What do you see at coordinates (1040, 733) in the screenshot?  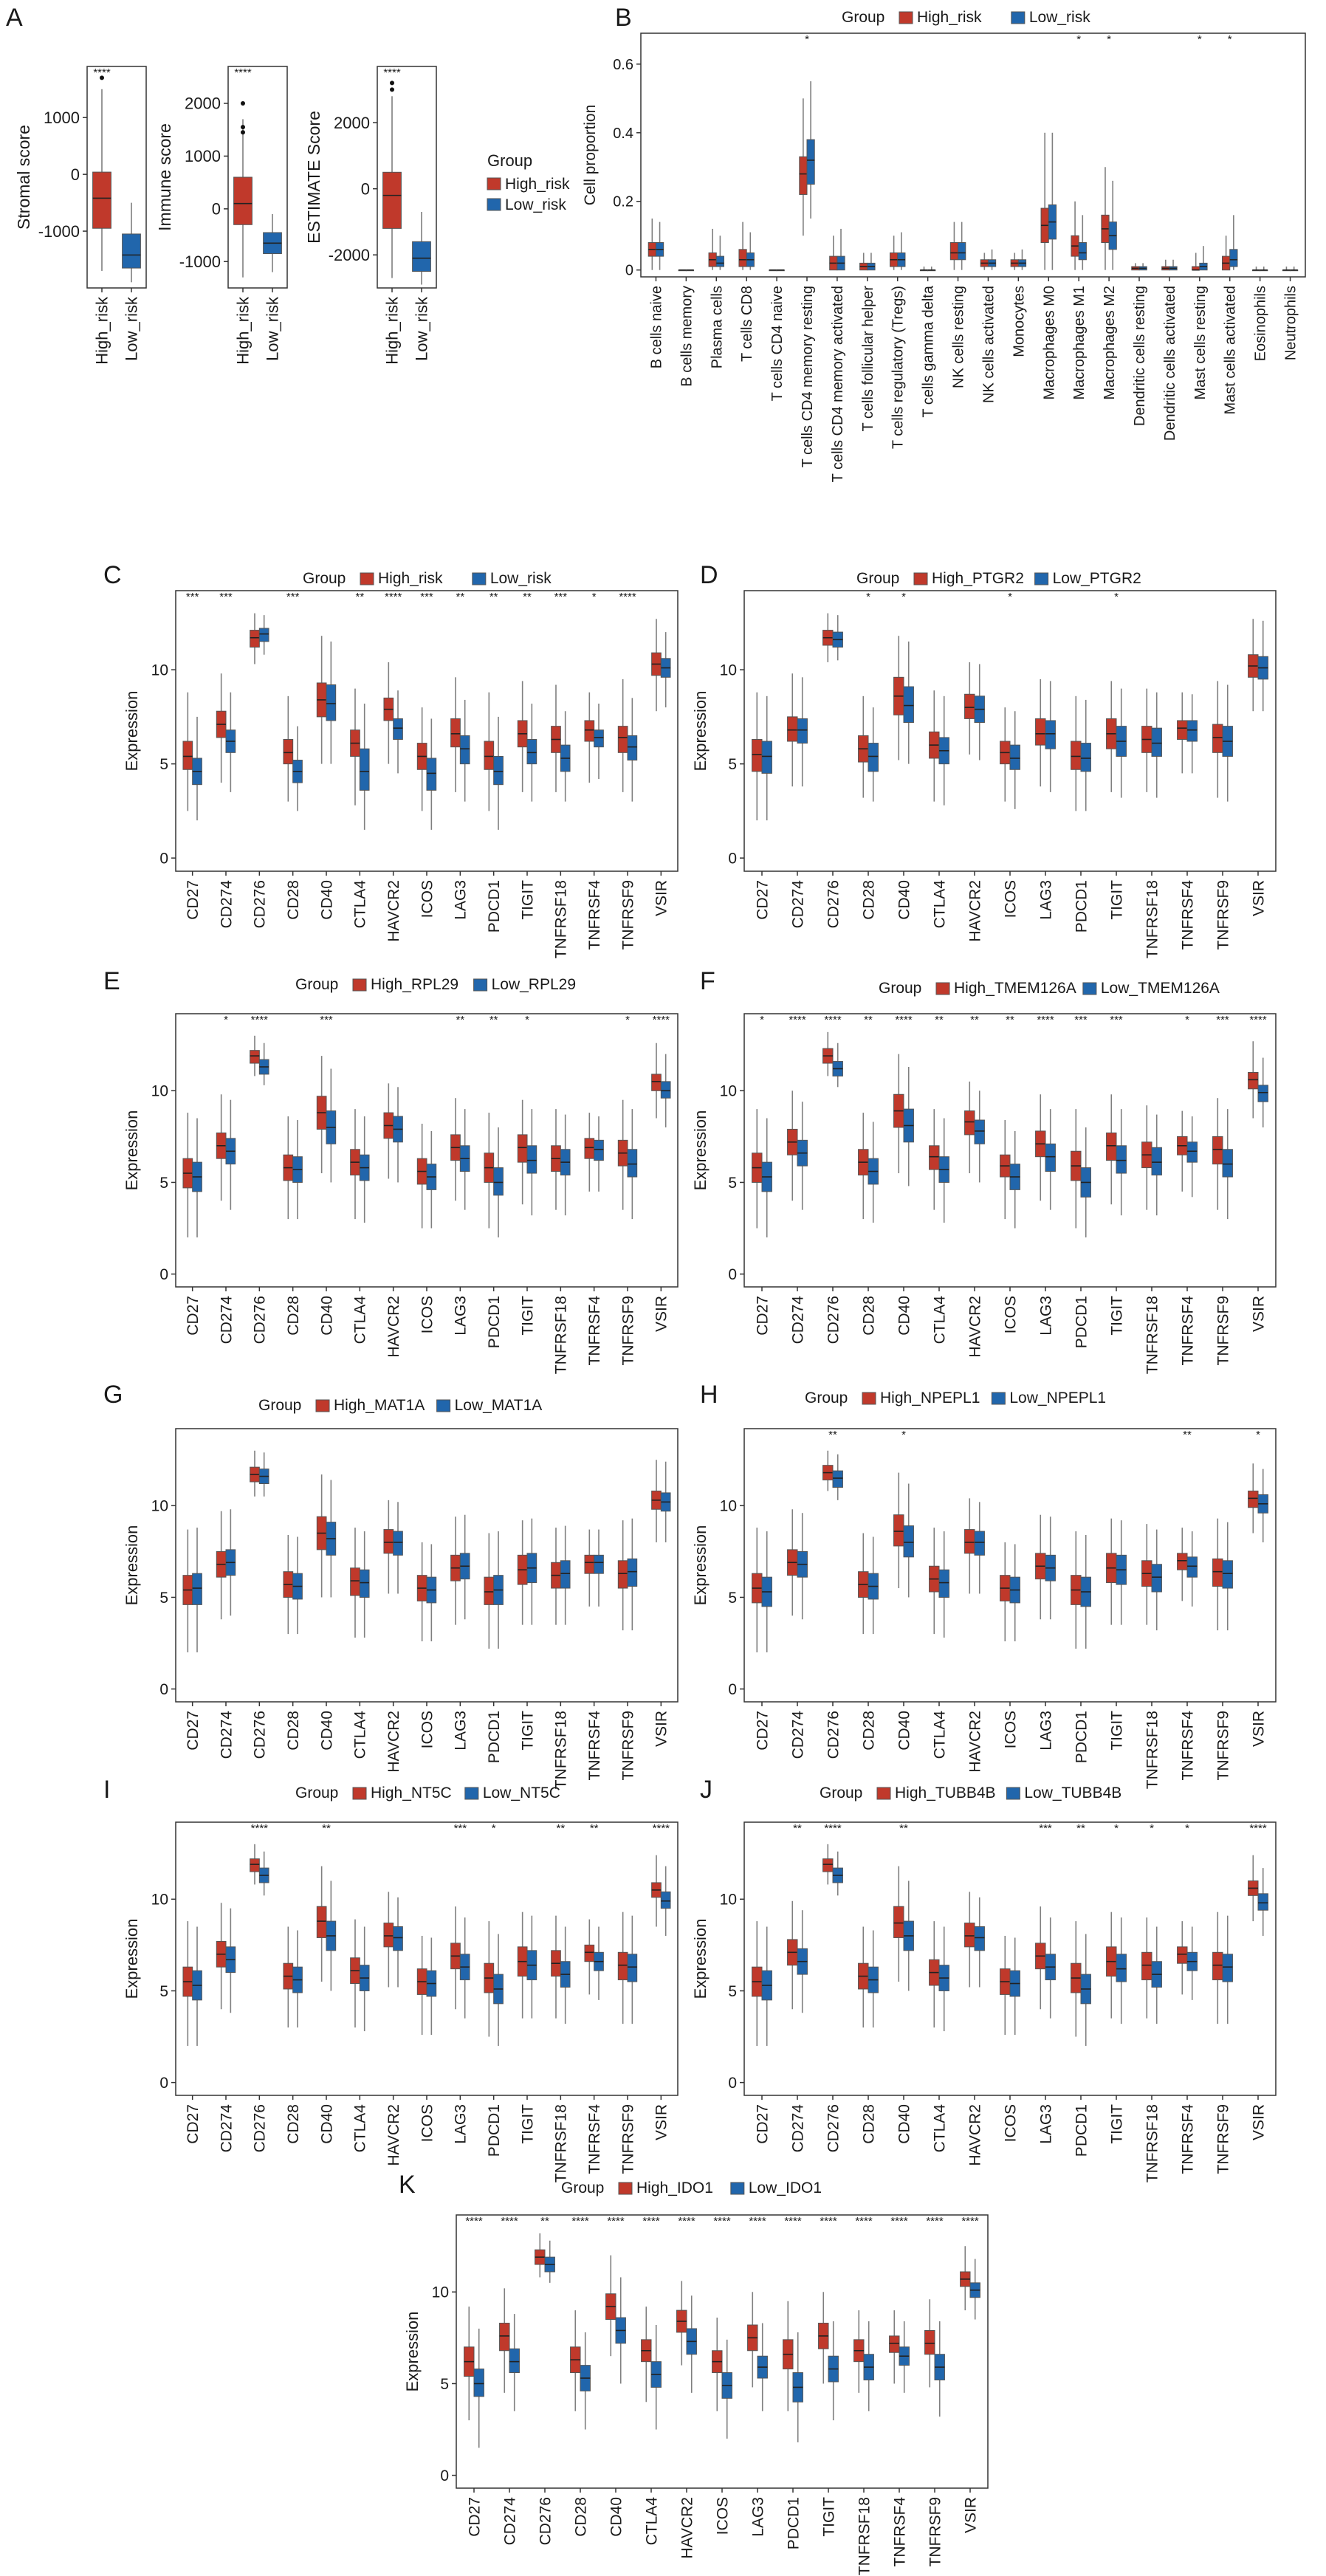 I see `box-high_ptgr2-lag3` at bounding box center [1040, 733].